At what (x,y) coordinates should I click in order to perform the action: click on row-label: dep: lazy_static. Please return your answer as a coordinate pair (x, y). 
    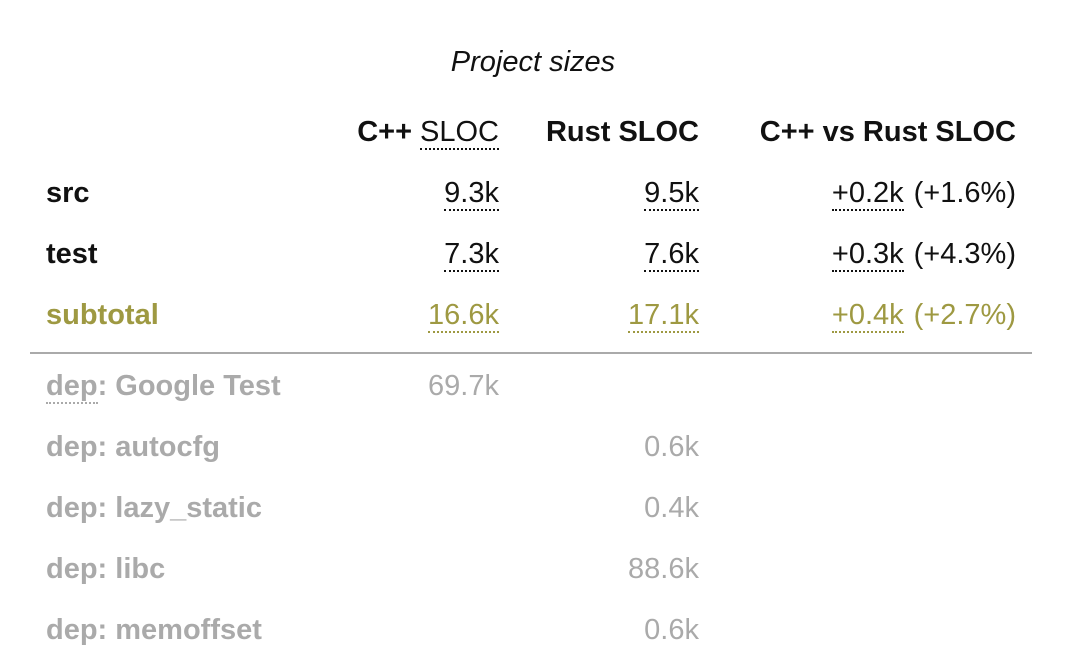
    Looking at the image, I should click on (196, 508).